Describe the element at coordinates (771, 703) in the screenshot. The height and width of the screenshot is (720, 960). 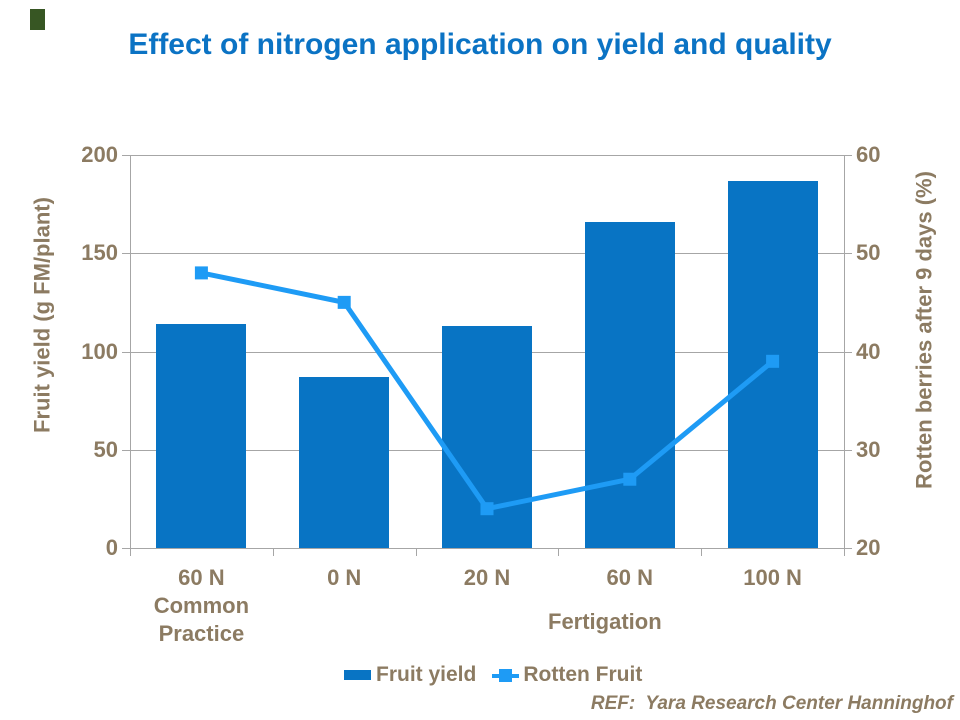
I see `reference-text: REF: Yara Research Center Hanninghof` at that location.